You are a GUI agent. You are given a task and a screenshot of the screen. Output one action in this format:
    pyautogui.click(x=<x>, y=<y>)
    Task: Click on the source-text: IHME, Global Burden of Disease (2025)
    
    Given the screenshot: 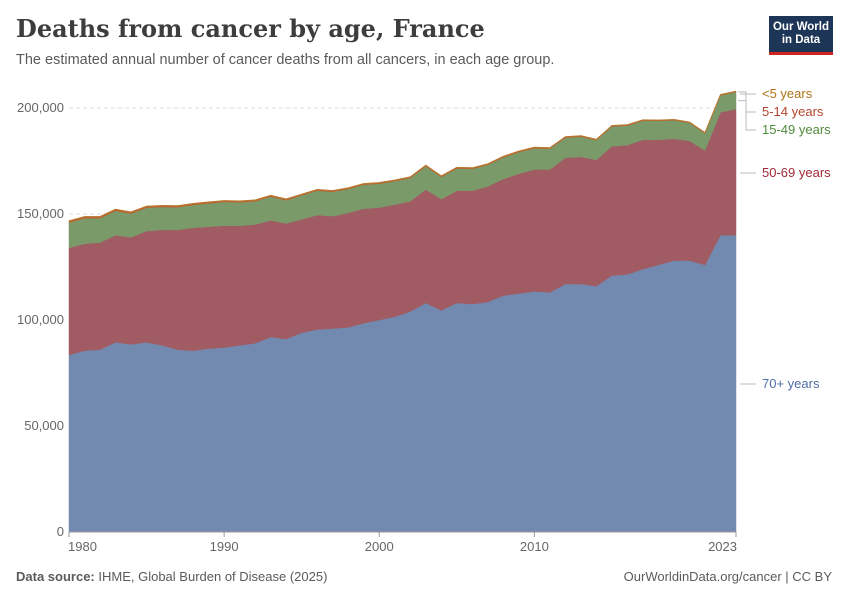 What is the action you would take?
    pyautogui.click(x=213, y=576)
    